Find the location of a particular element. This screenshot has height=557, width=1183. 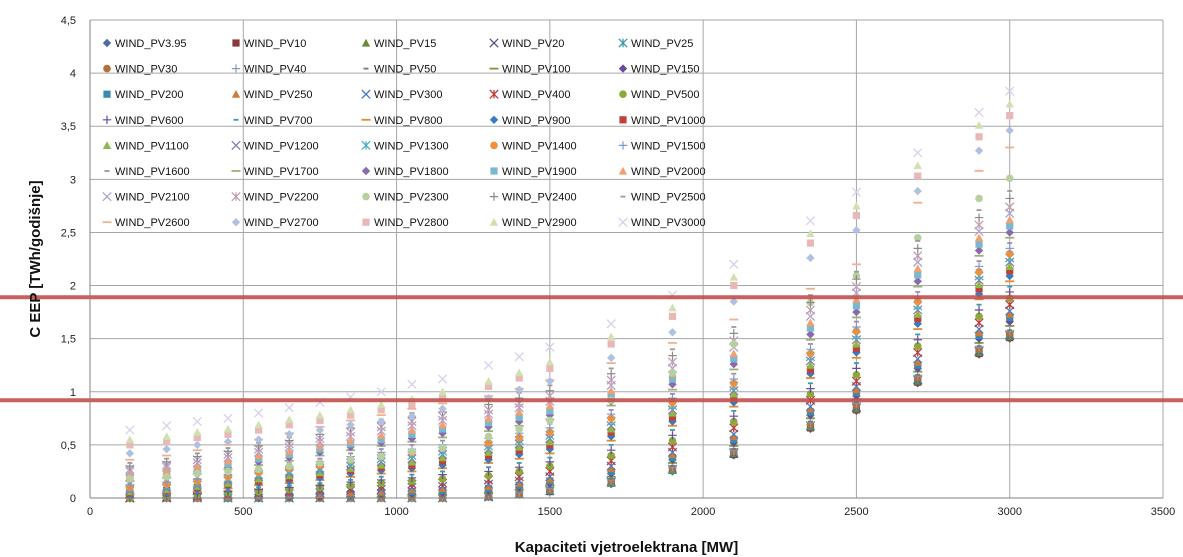

legend-entry: WIND_PV700 is located at coordinates (272, 121).